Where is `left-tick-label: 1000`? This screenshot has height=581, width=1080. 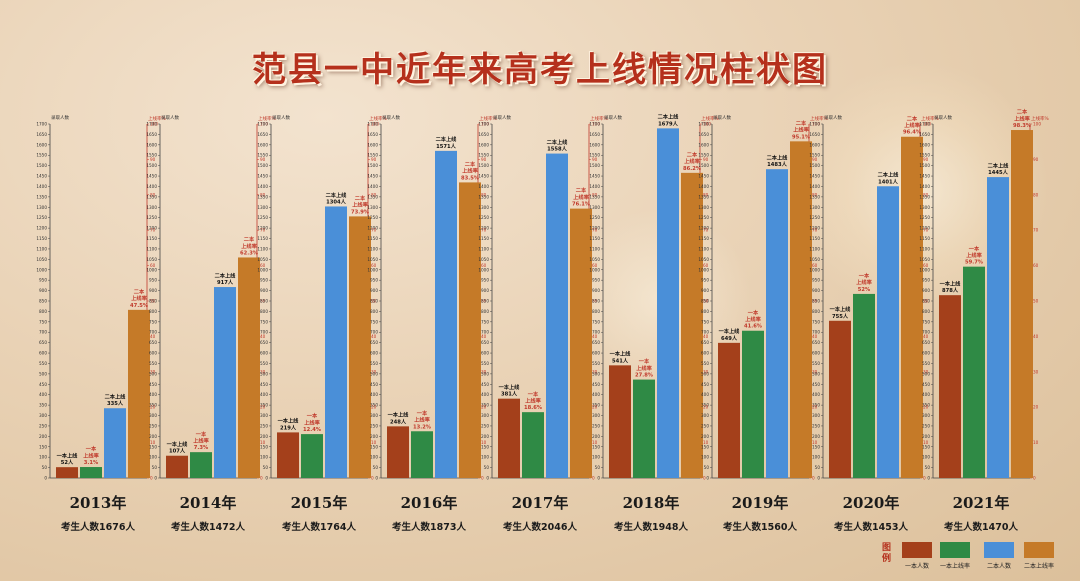
left-tick-label: 1000 is located at coordinates (814, 269).